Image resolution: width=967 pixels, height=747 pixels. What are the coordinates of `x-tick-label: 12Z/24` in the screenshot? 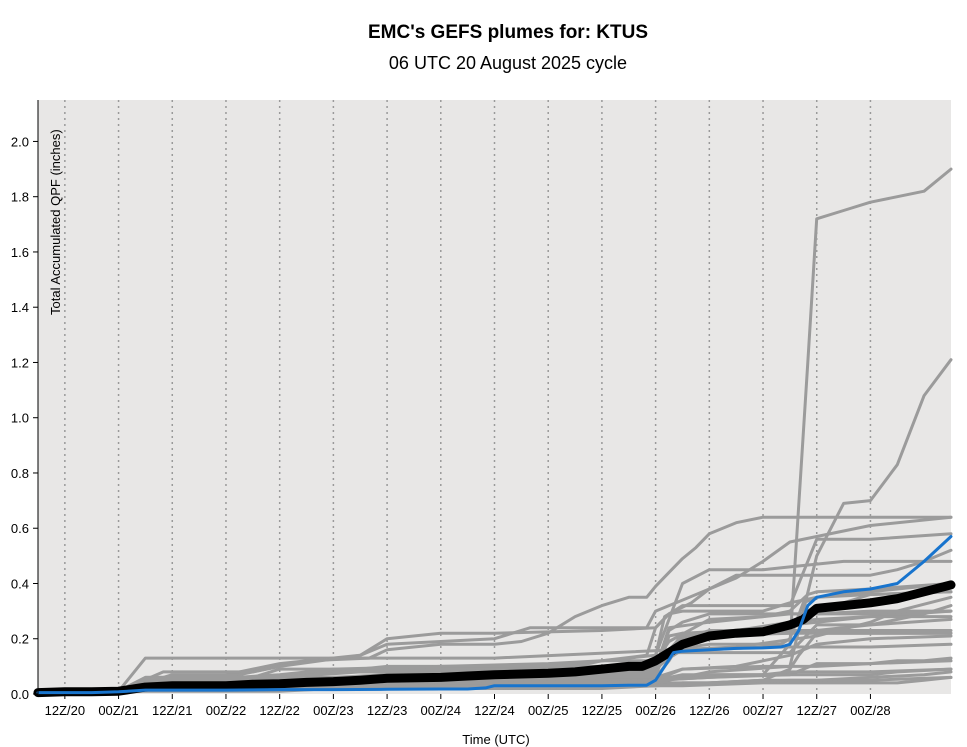 It's located at (494, 710).